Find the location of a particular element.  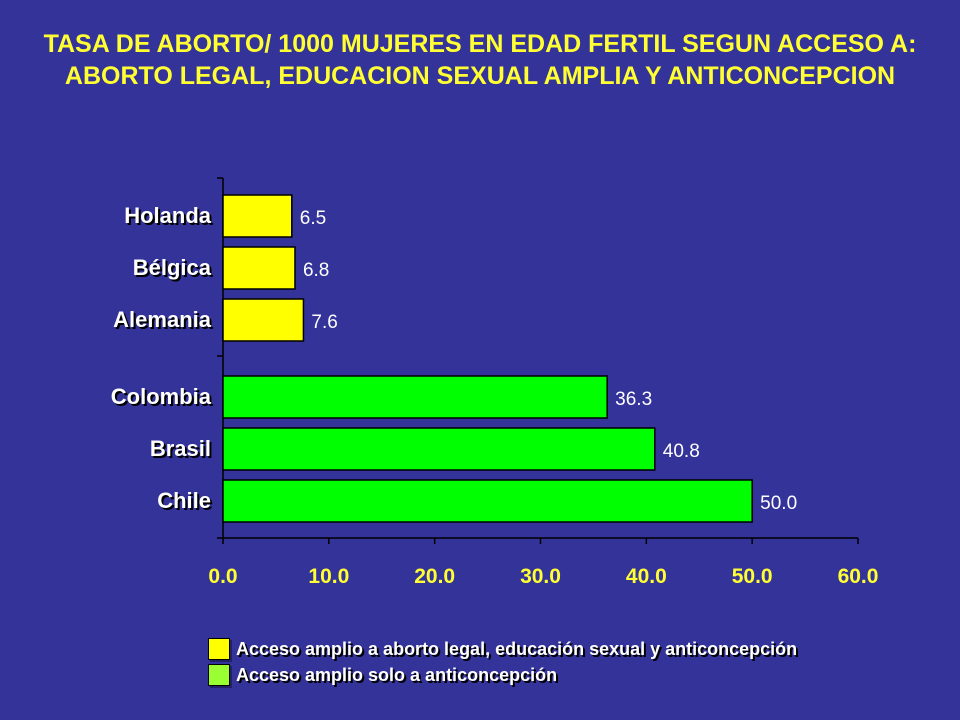

data-label-5: 50.0 is located at coordinates (778, 503).